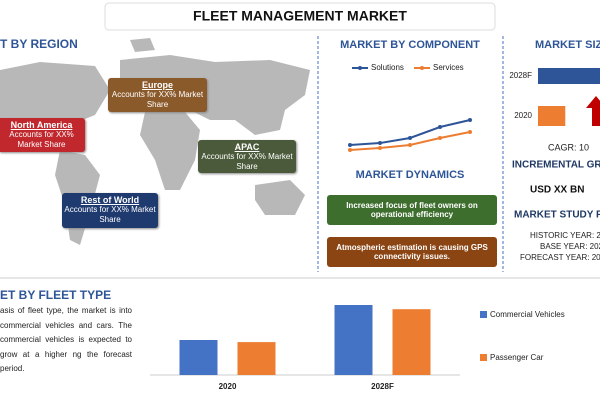  I want to click on y-tick-label: 2028F, so click(520, 75).